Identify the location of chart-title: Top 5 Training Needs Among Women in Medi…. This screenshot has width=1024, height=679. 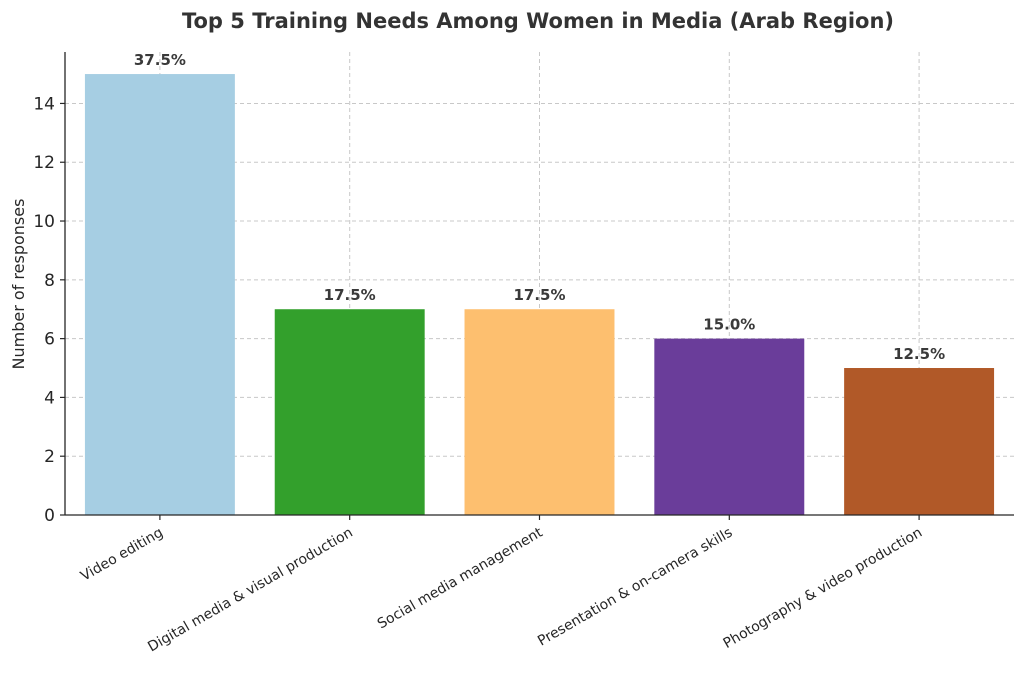
(538, 21).